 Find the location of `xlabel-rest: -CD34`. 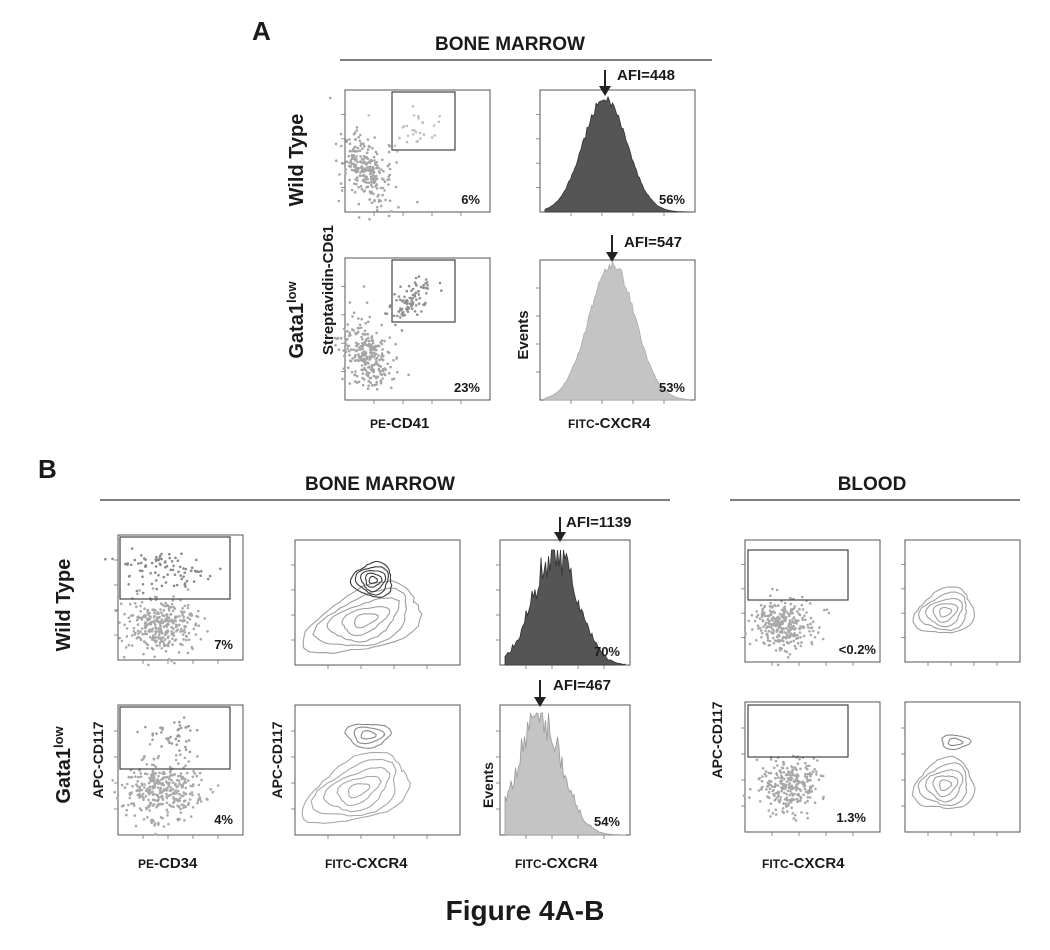

xlabel-rest: -CD34 is located at coordinates (176, 863).